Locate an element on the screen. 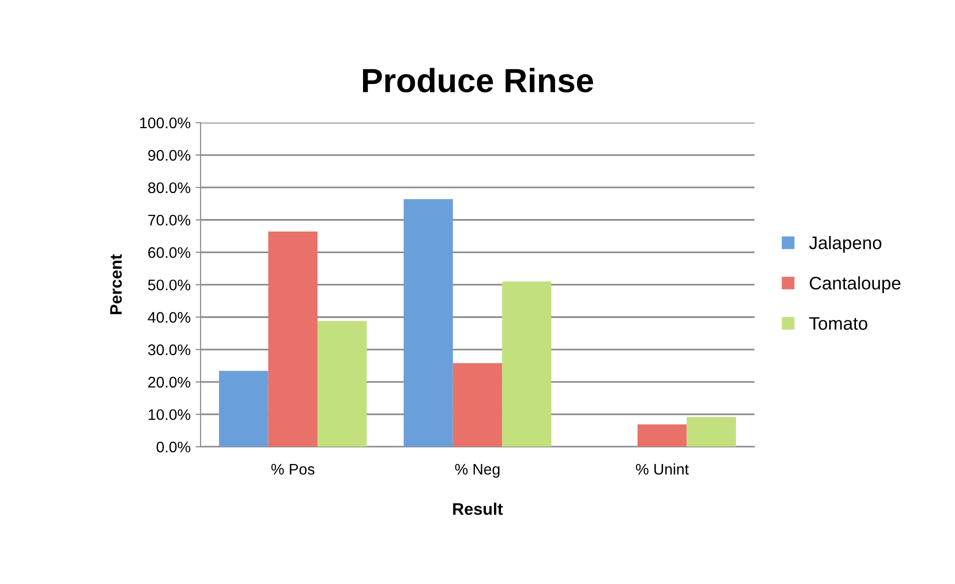  y-axis-title: Percent is located at coordinates (116, 284).